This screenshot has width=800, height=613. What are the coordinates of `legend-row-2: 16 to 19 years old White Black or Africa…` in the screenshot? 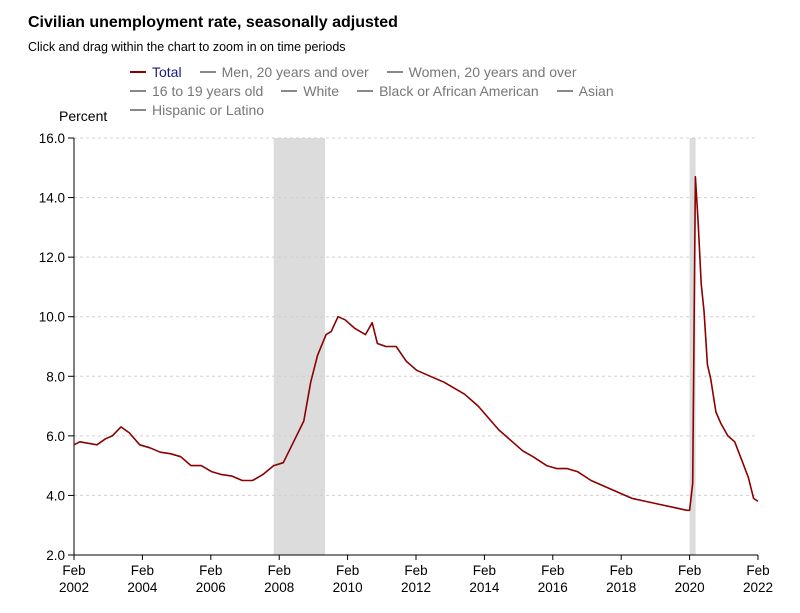 It's located at (430, 91).